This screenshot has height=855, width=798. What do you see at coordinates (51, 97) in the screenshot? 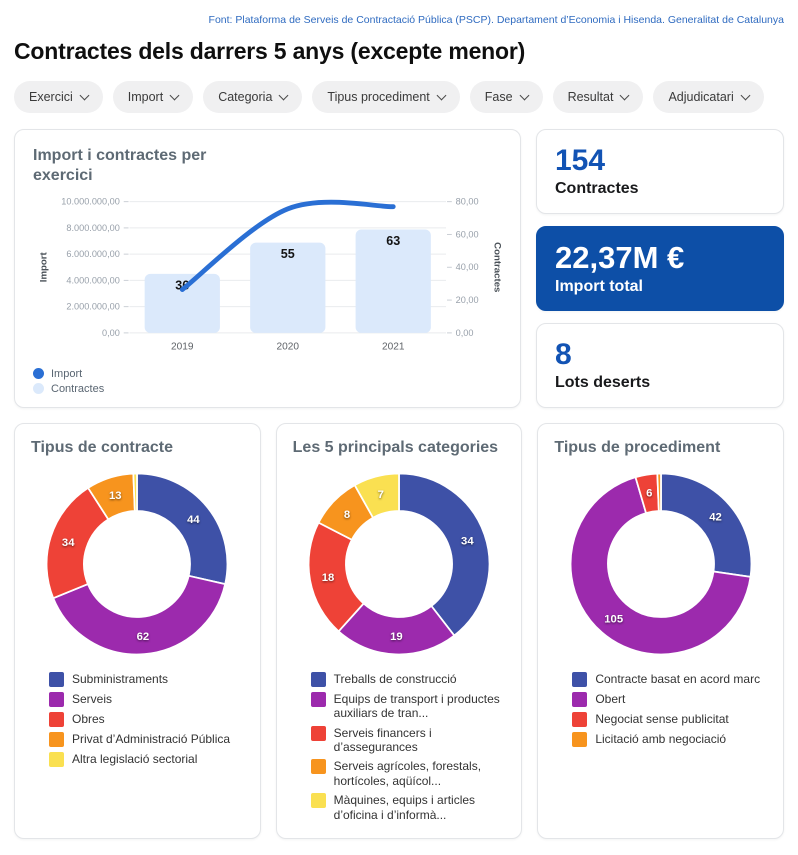
I see `filter-label: Exercici` at bounding box center [51, 97].